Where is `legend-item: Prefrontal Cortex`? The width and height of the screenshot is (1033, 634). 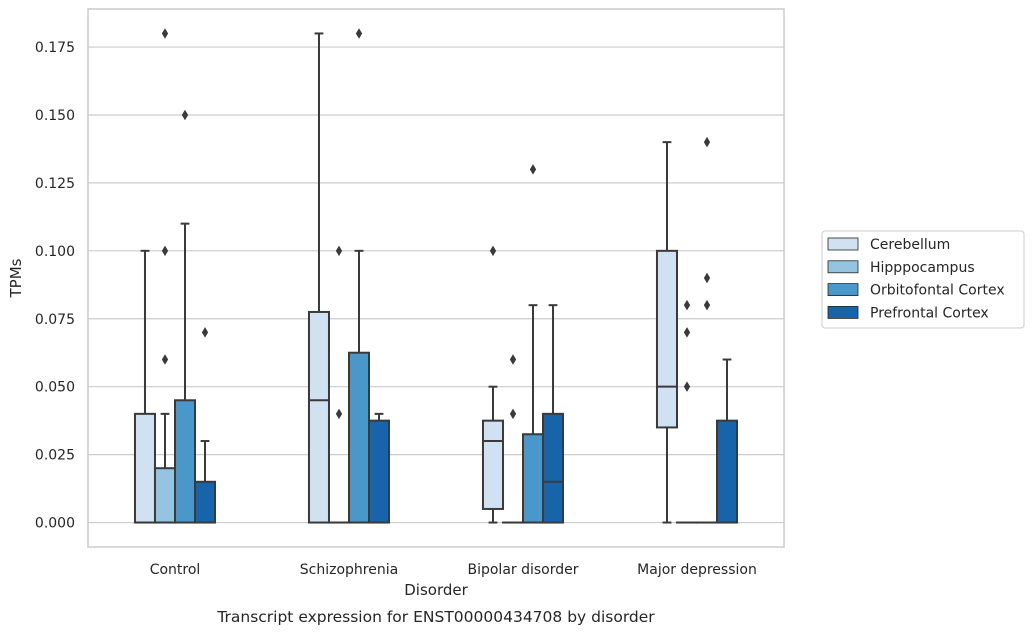 legend-item: Prefrontal Cortex is located at coordinates (908, 313).